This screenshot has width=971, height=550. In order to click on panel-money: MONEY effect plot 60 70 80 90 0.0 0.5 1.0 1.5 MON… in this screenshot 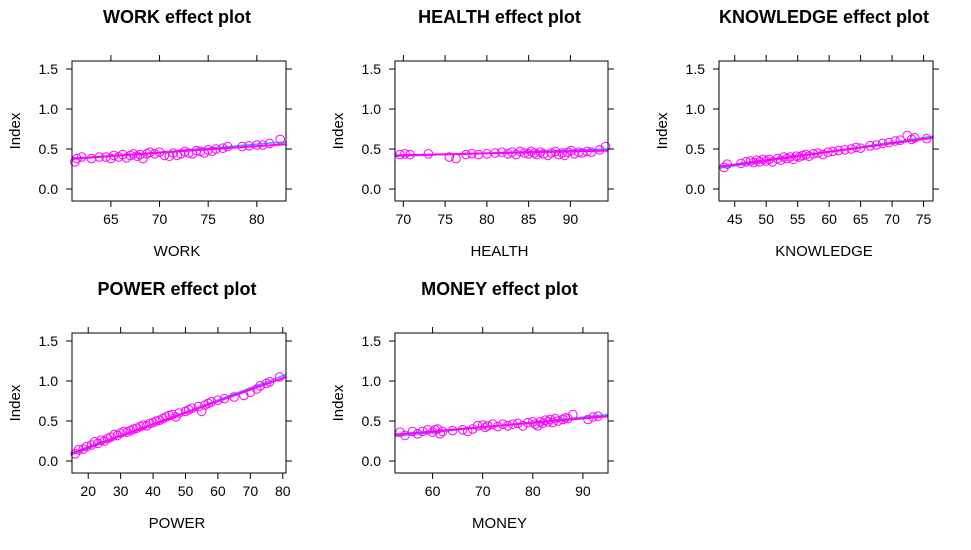, I will do `click(472, 405)`.